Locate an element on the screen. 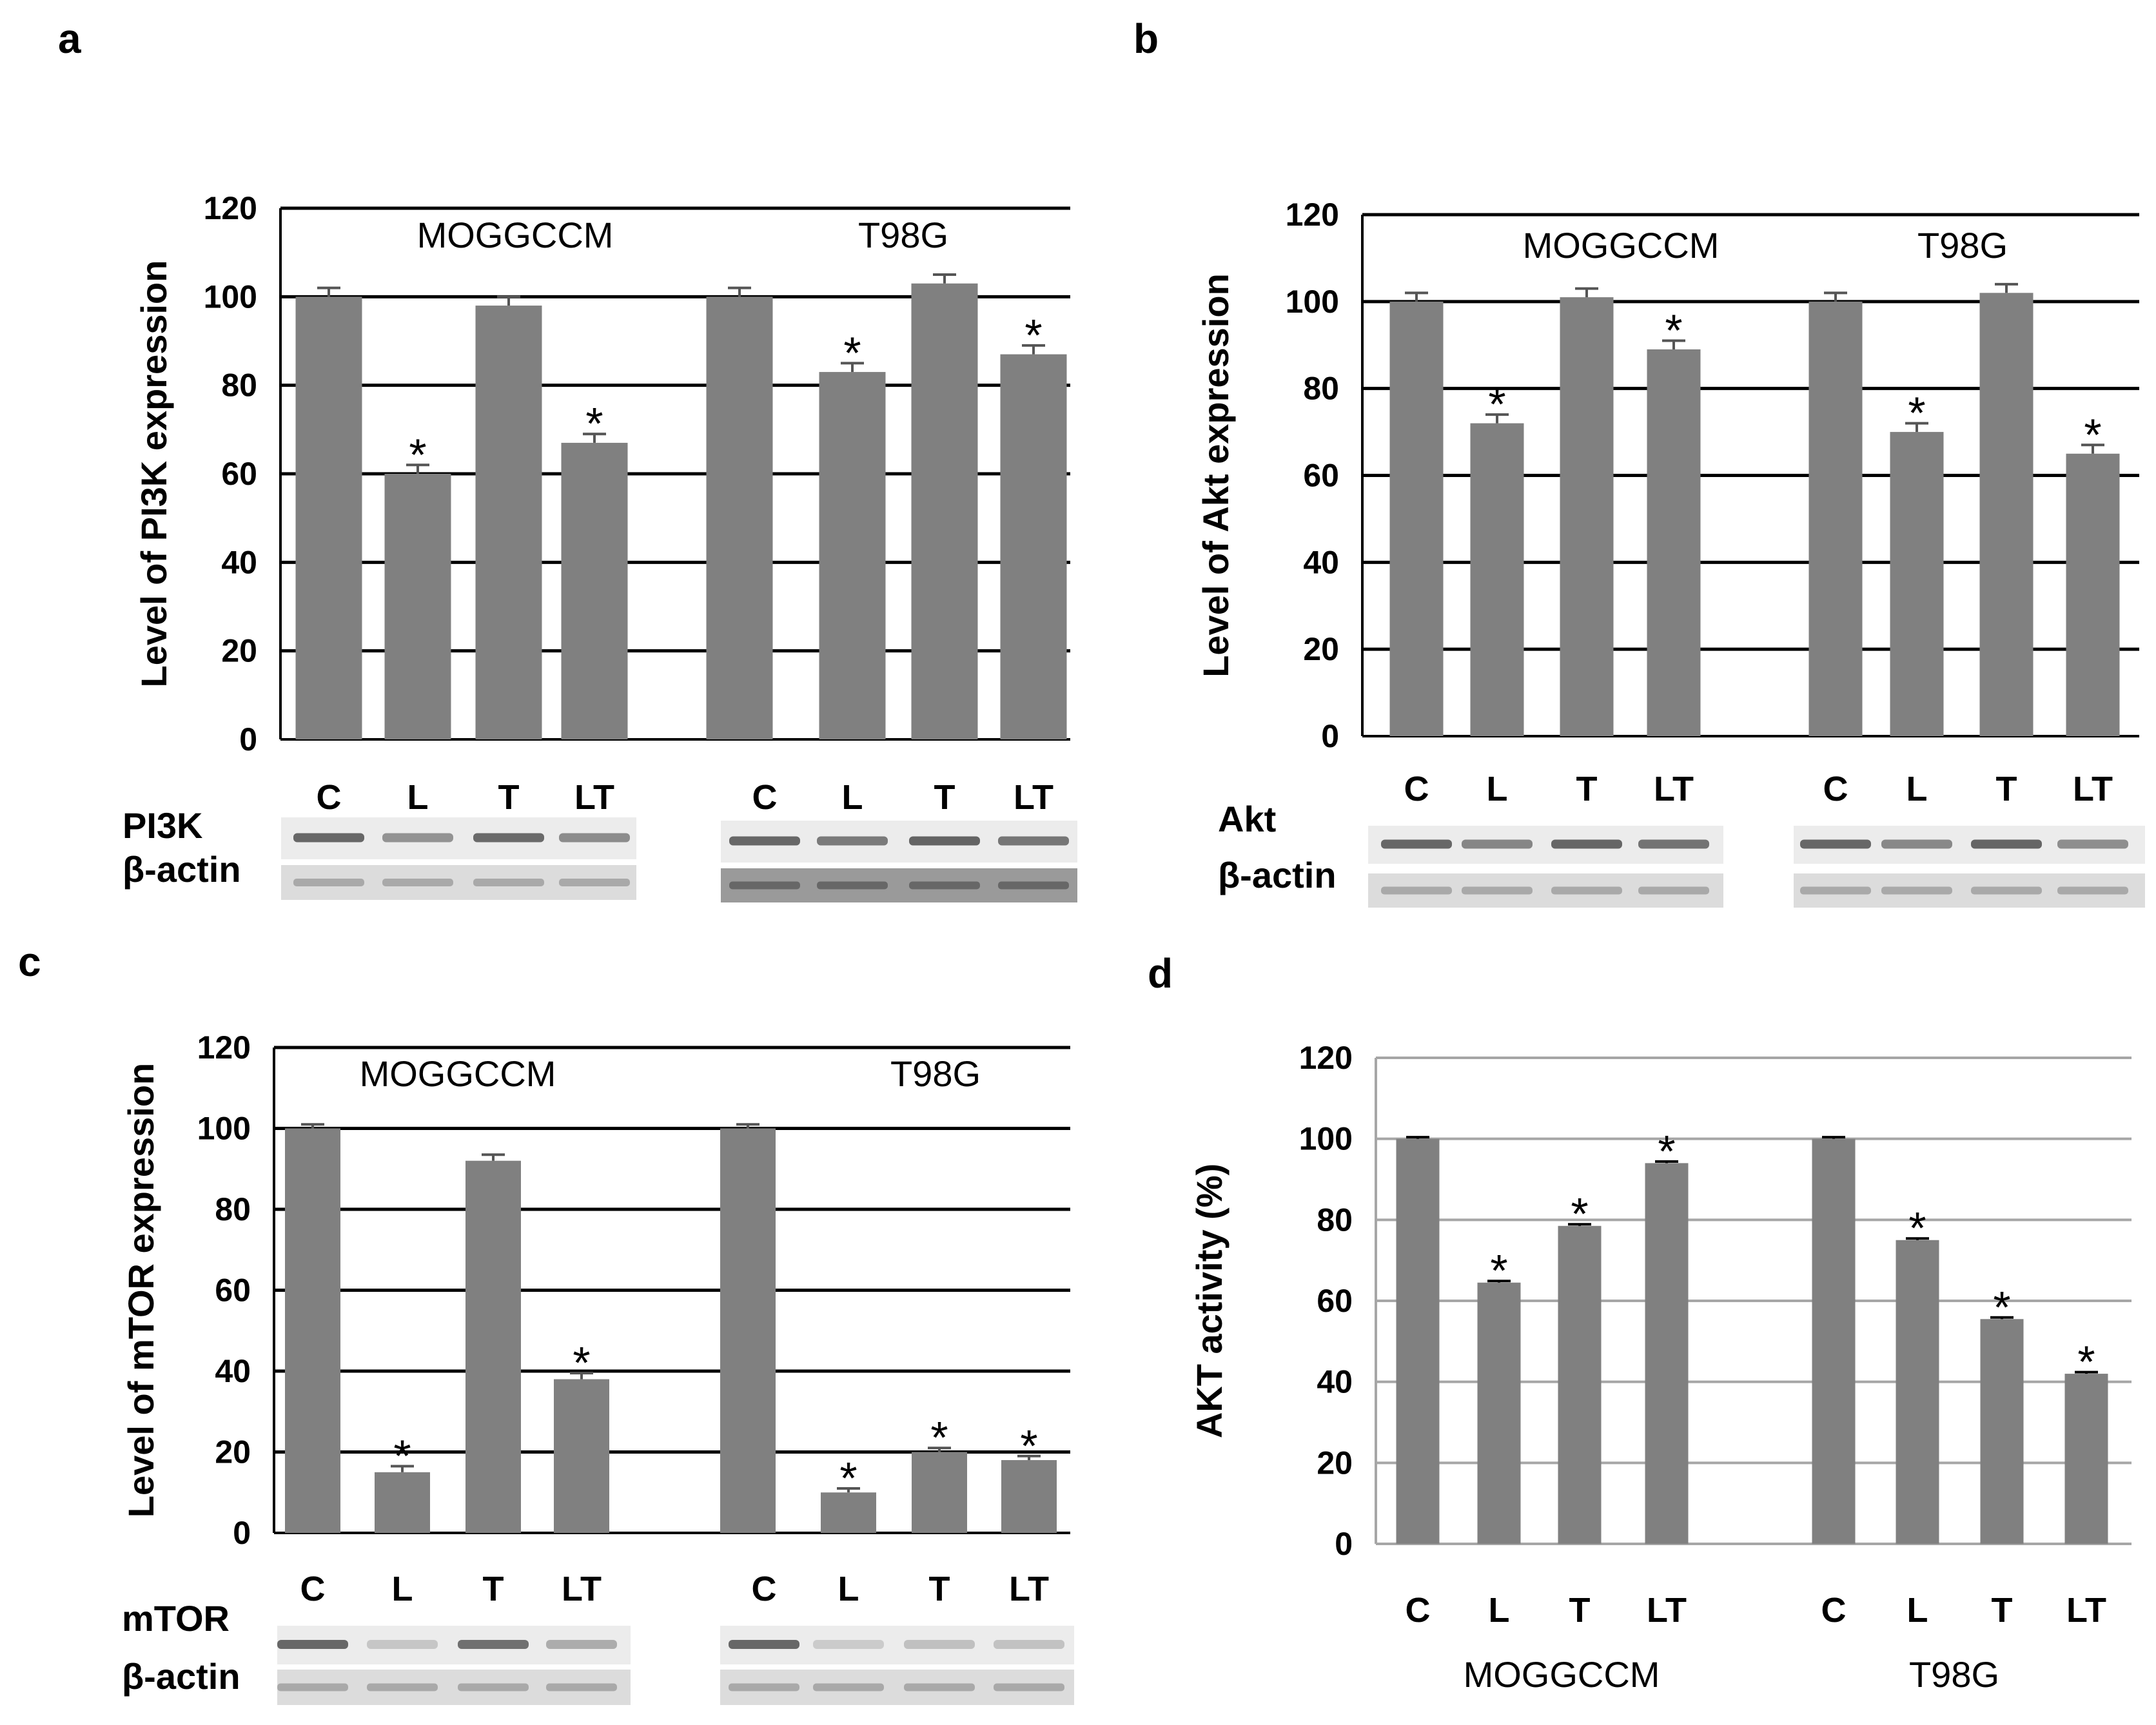 This screenshot has height=1725, width=2156. y-axis-label: Level of PI3K expression is located at coordinates (153, 474).